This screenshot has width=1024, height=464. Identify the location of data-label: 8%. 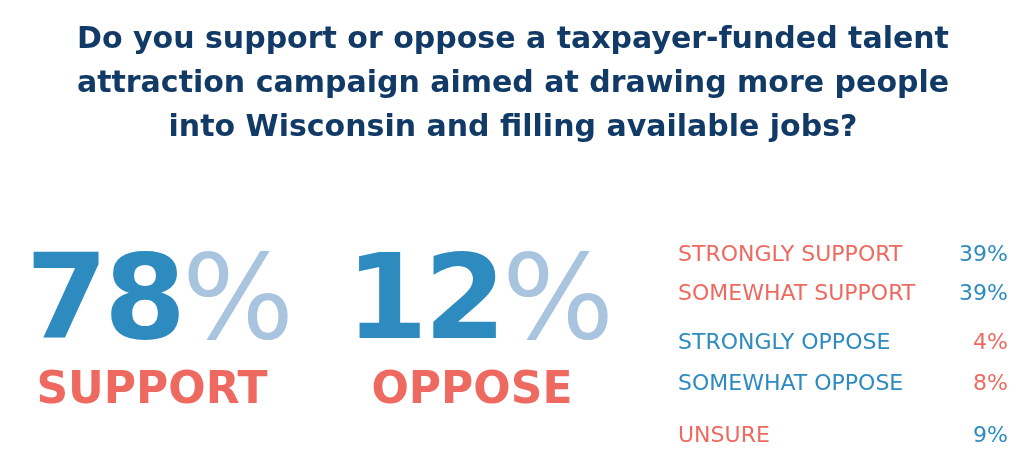
(990, 382).